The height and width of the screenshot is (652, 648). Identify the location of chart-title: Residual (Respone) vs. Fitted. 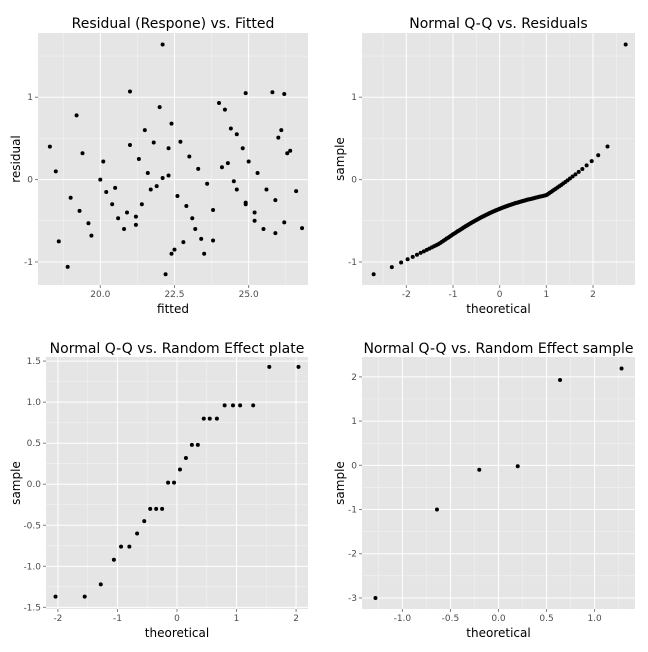
(173, 24).